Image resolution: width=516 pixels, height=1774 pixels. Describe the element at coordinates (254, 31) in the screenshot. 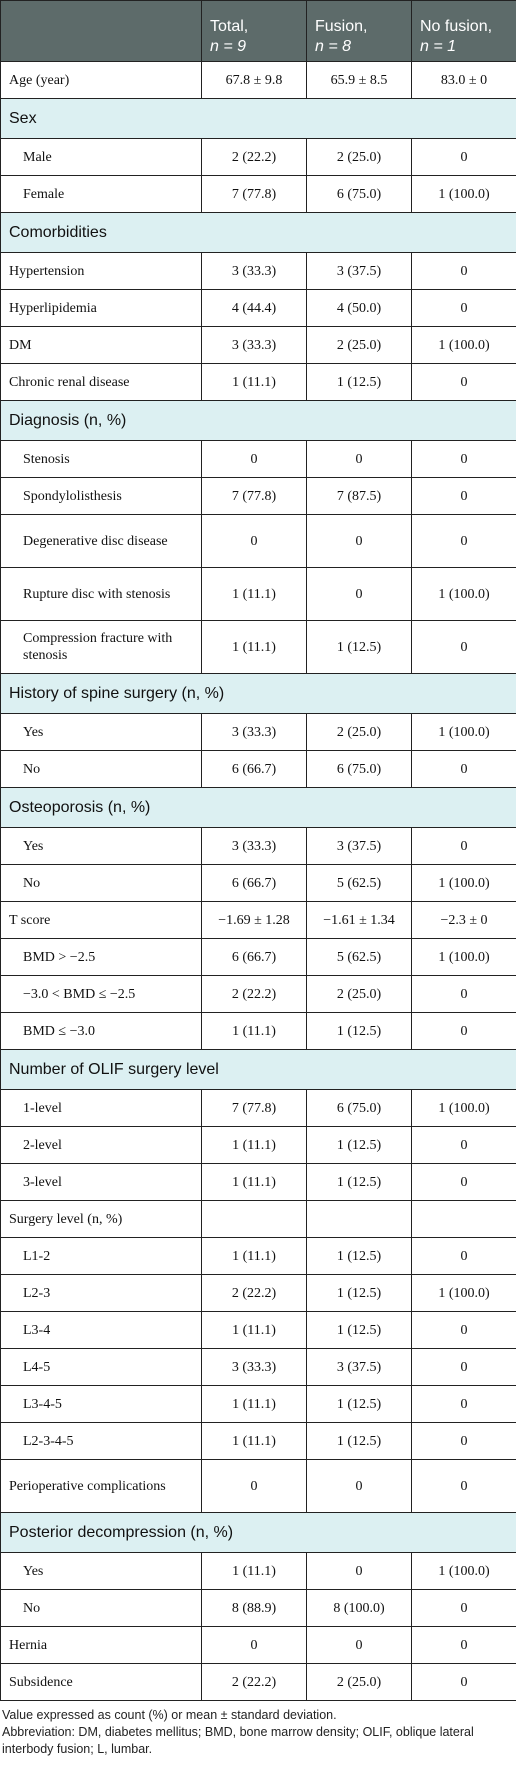

I see `header-cell: Total, n = 9` at that location.